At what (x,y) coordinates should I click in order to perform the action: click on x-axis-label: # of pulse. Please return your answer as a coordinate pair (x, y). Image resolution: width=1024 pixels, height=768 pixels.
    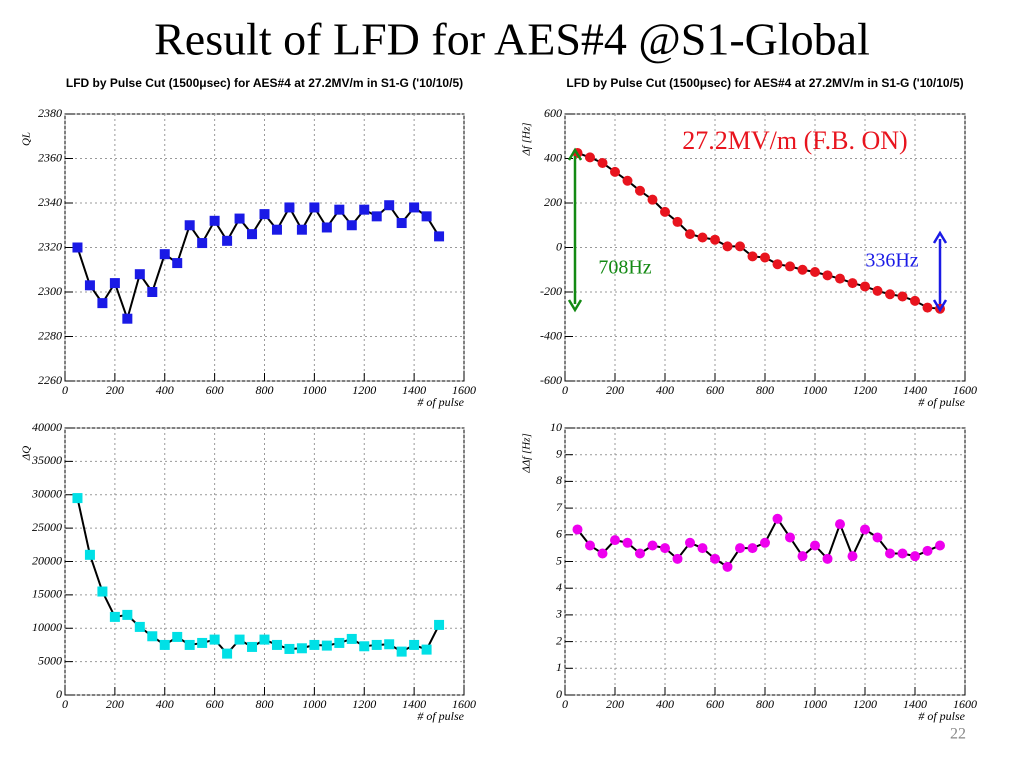
    Looking at the image, I should click on (440, 402).